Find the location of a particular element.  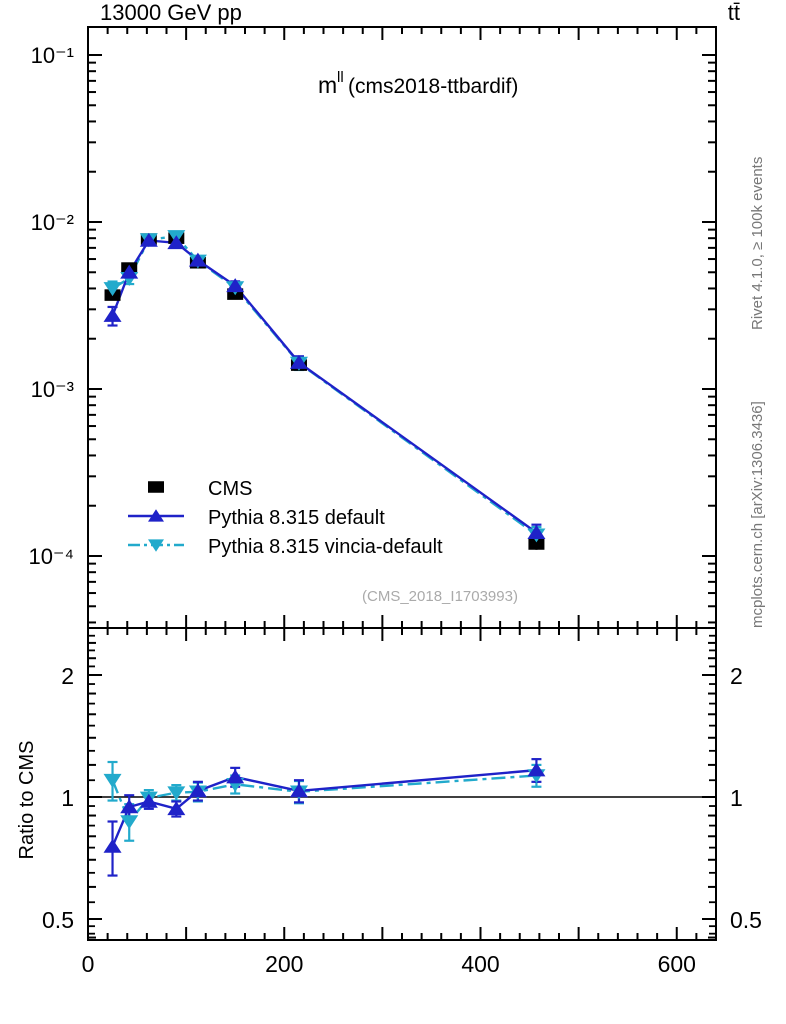

x-tick-label: 400 is located at coordinates (480, 964).